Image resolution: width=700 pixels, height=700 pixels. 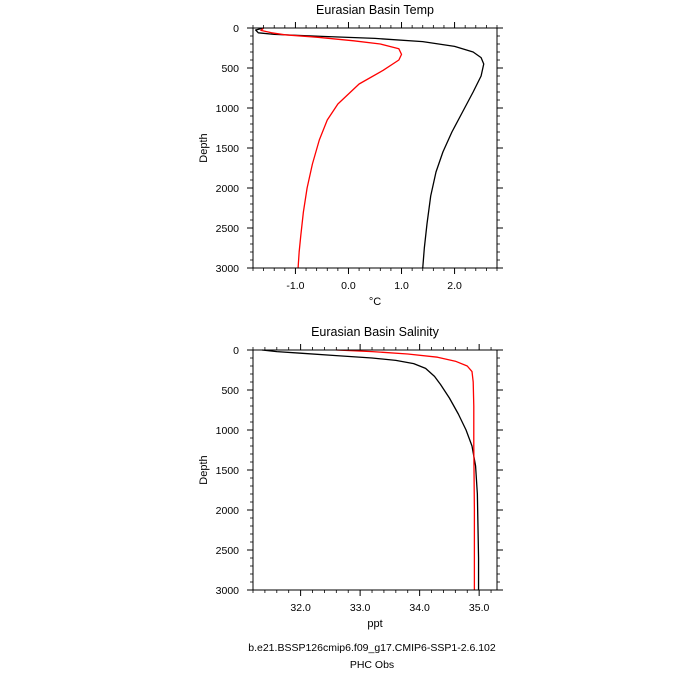 I want to click on salinity-y-tick-label: 0, so click(x=236, y=351).